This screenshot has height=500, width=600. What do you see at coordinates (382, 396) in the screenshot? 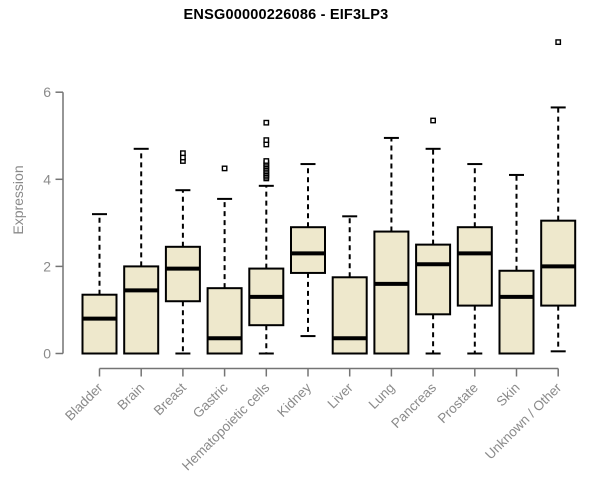
I see `x-tick-label-lung: Lung` at bounding box center [382, 396].